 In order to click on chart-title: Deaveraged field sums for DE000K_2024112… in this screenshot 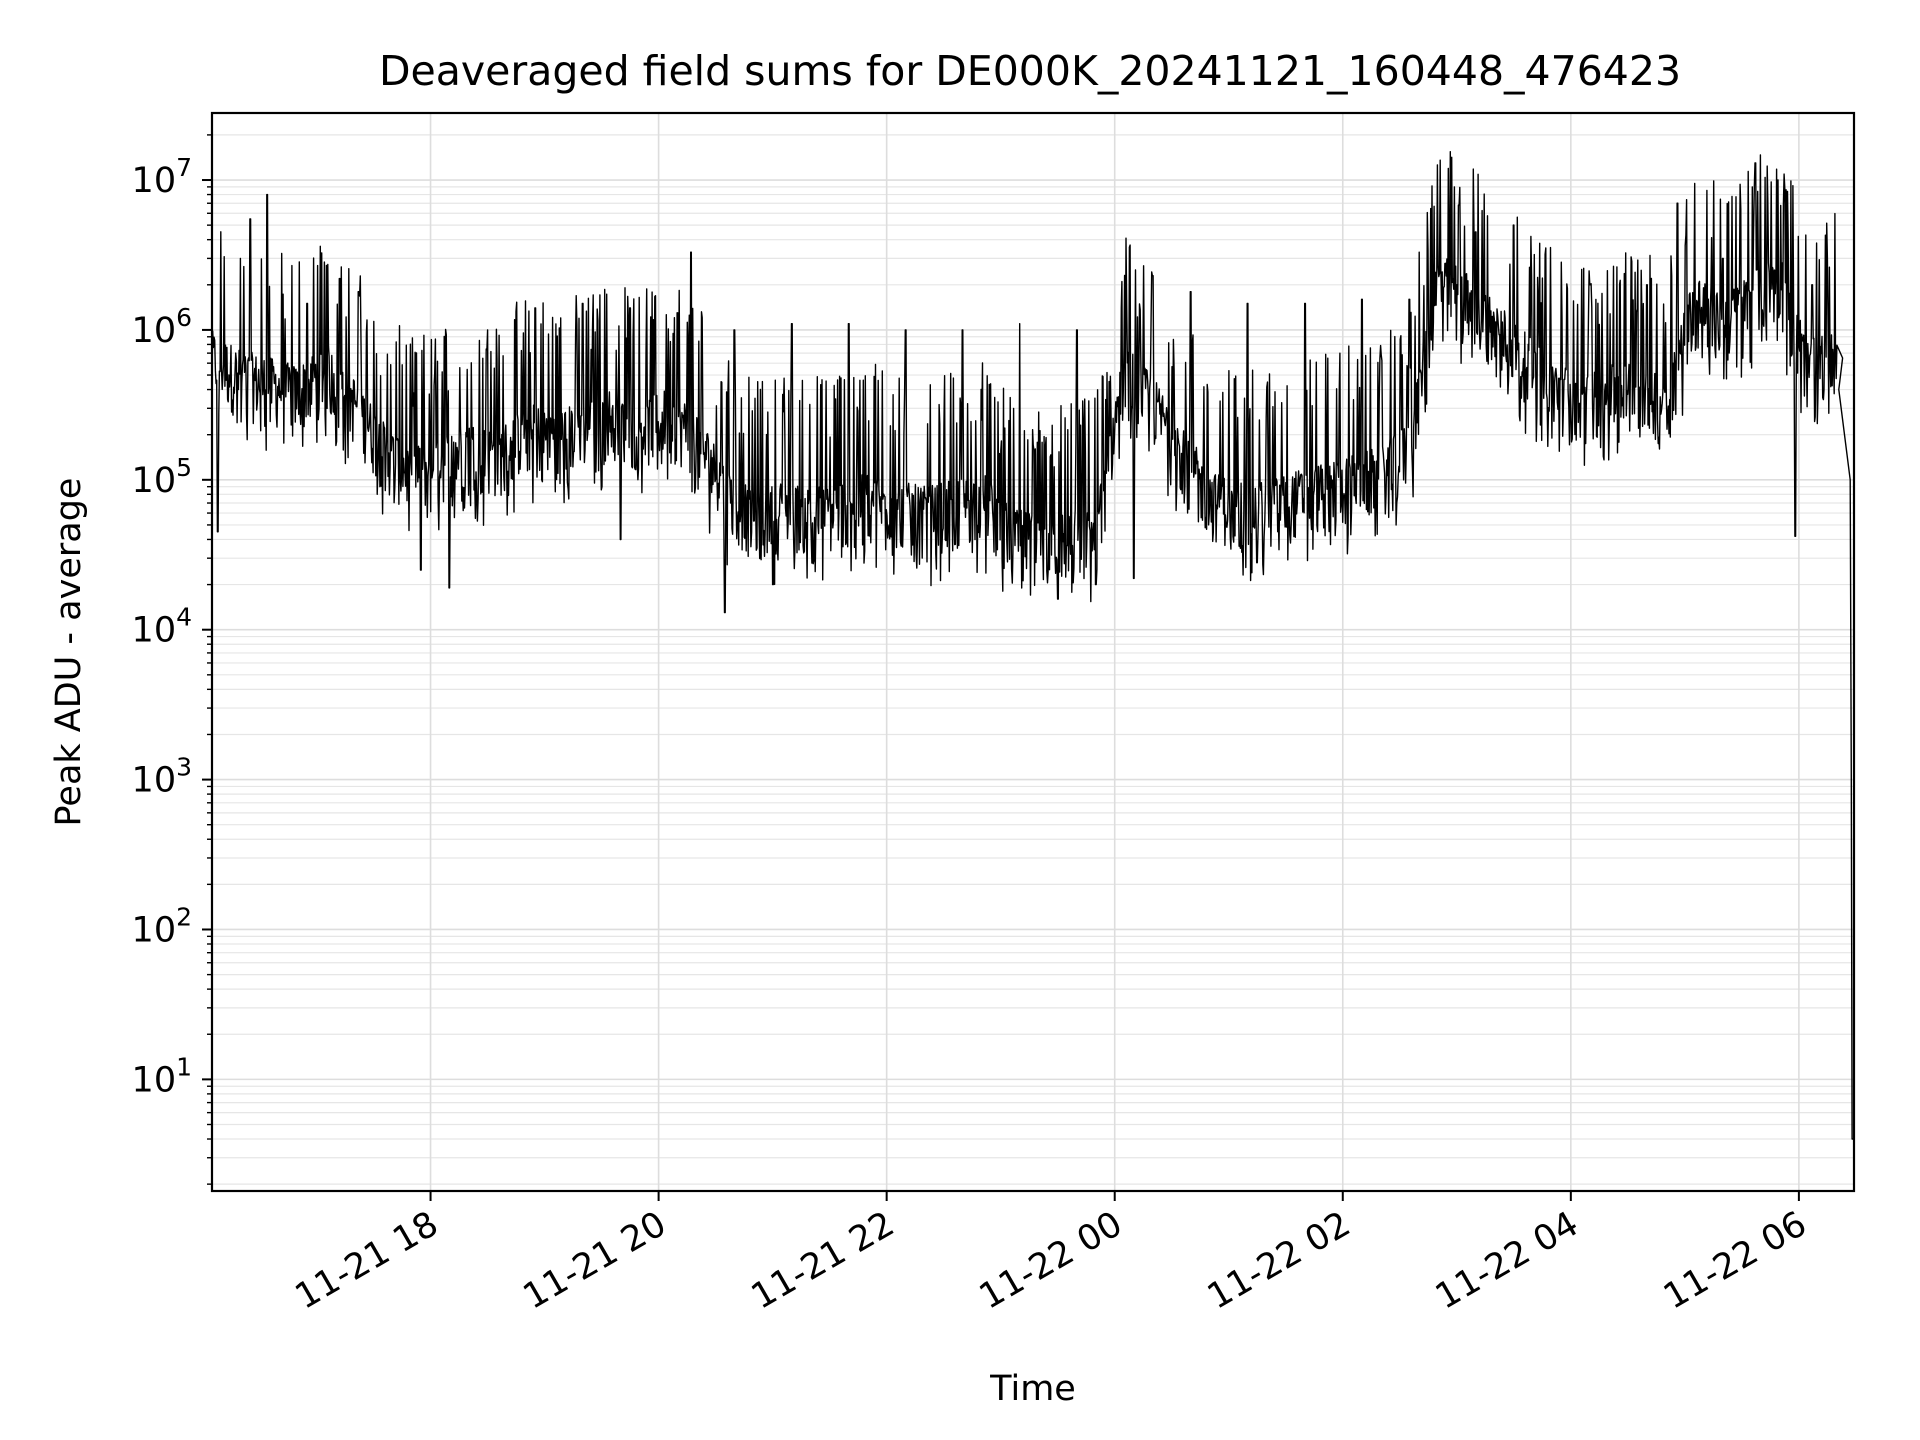, I will do `click(1030, 71)`.